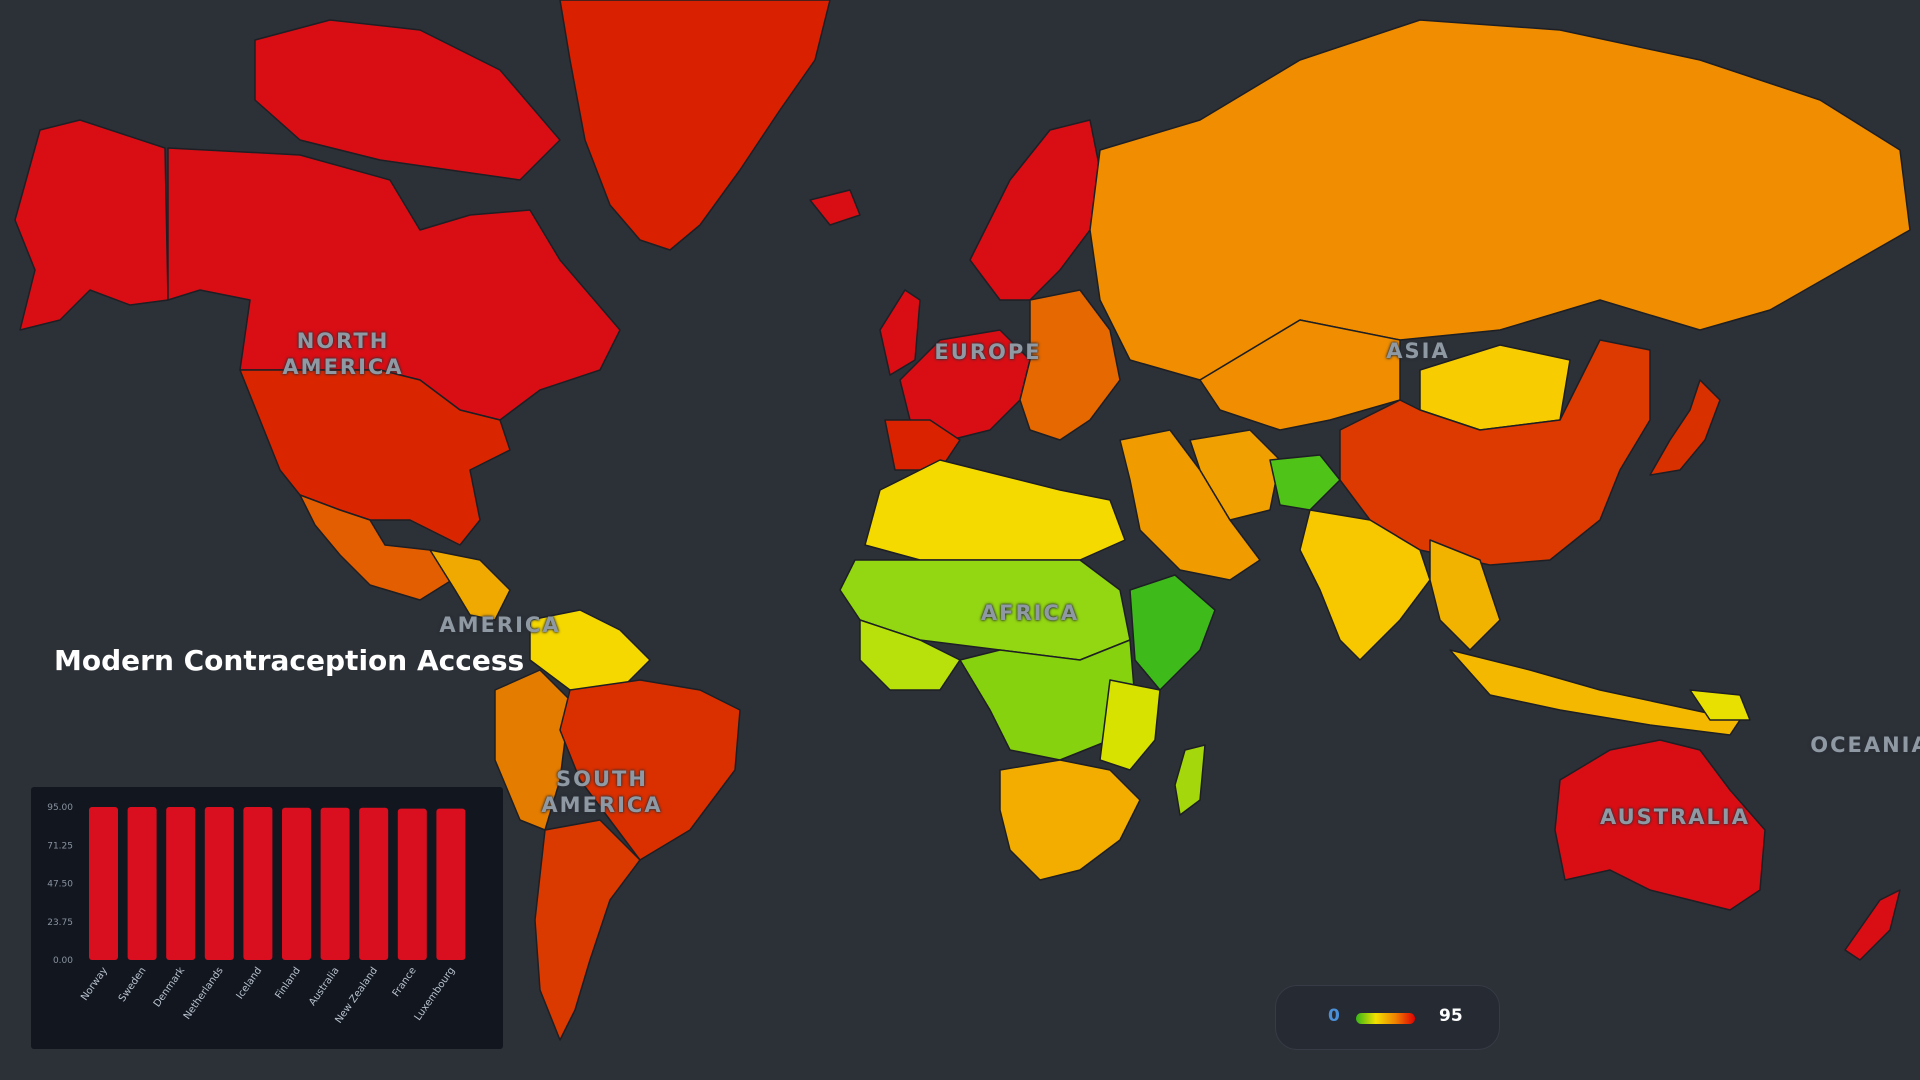  Describe the element at coordinates (1190, 780) in the screenshot. I see `region-madagascar` at that location.